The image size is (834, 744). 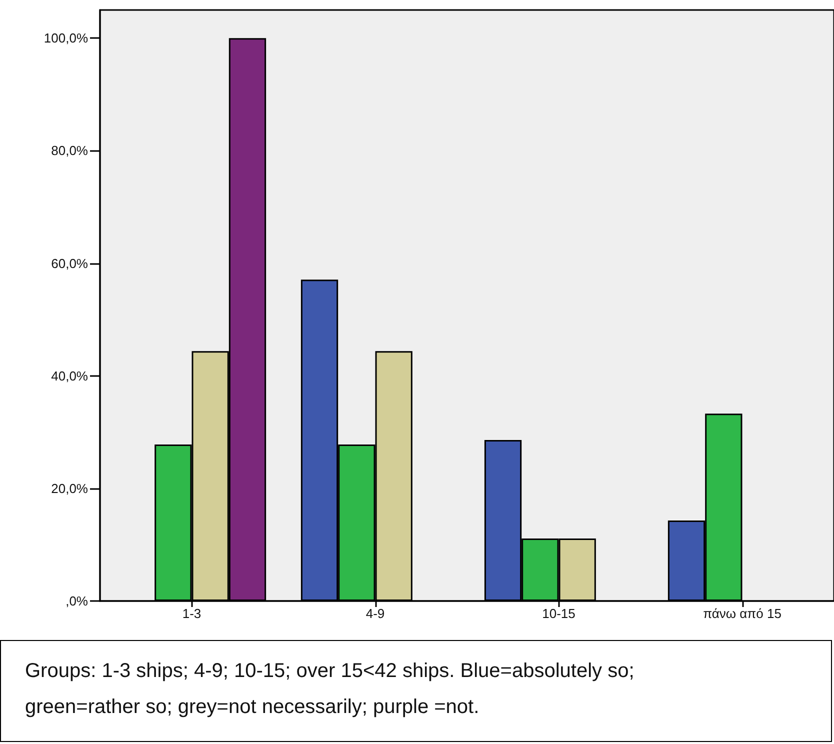 I want to click on y-tick-label: 60,0%, so click(x=69, y=263).